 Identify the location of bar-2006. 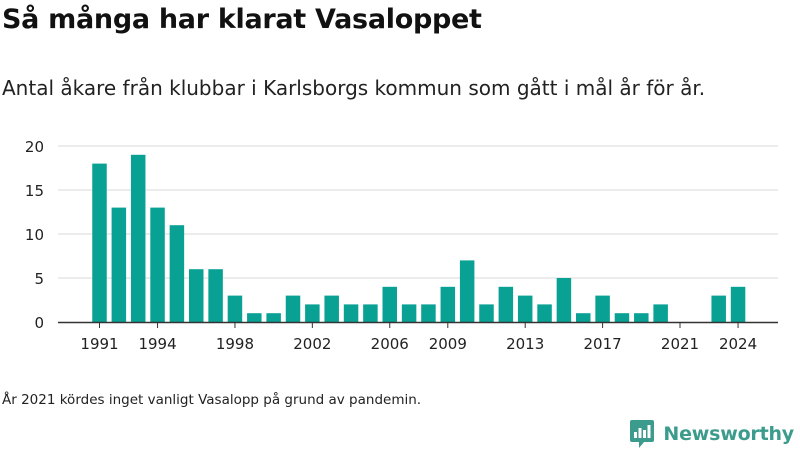
(389, 304).